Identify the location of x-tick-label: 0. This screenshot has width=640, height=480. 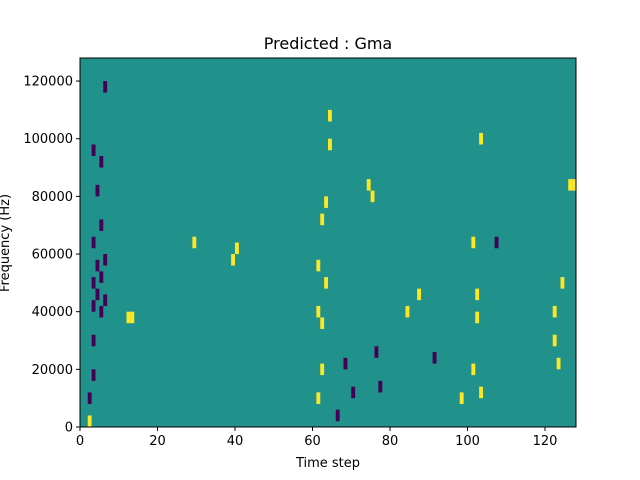
(80, 441).